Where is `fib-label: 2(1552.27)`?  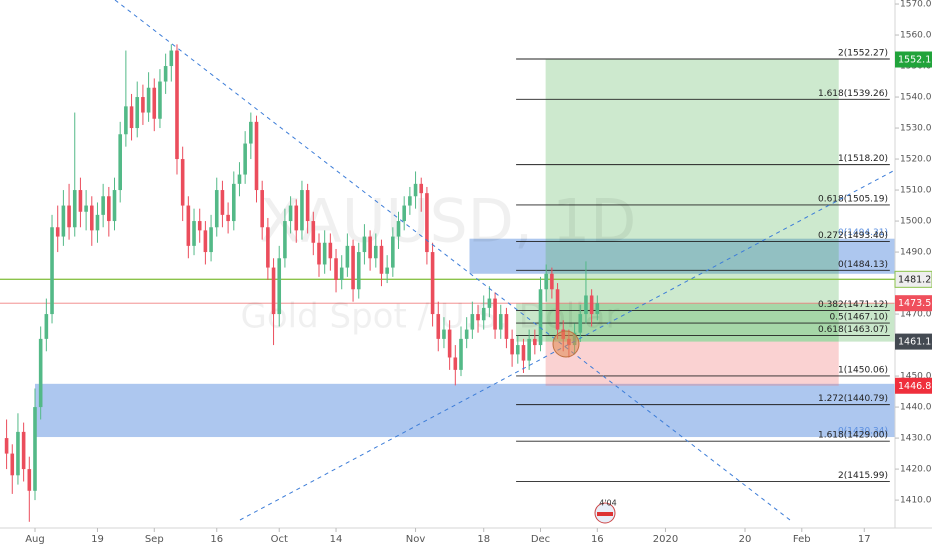 fib-label: 2(1552.27) is located at coordinates (863, 54).